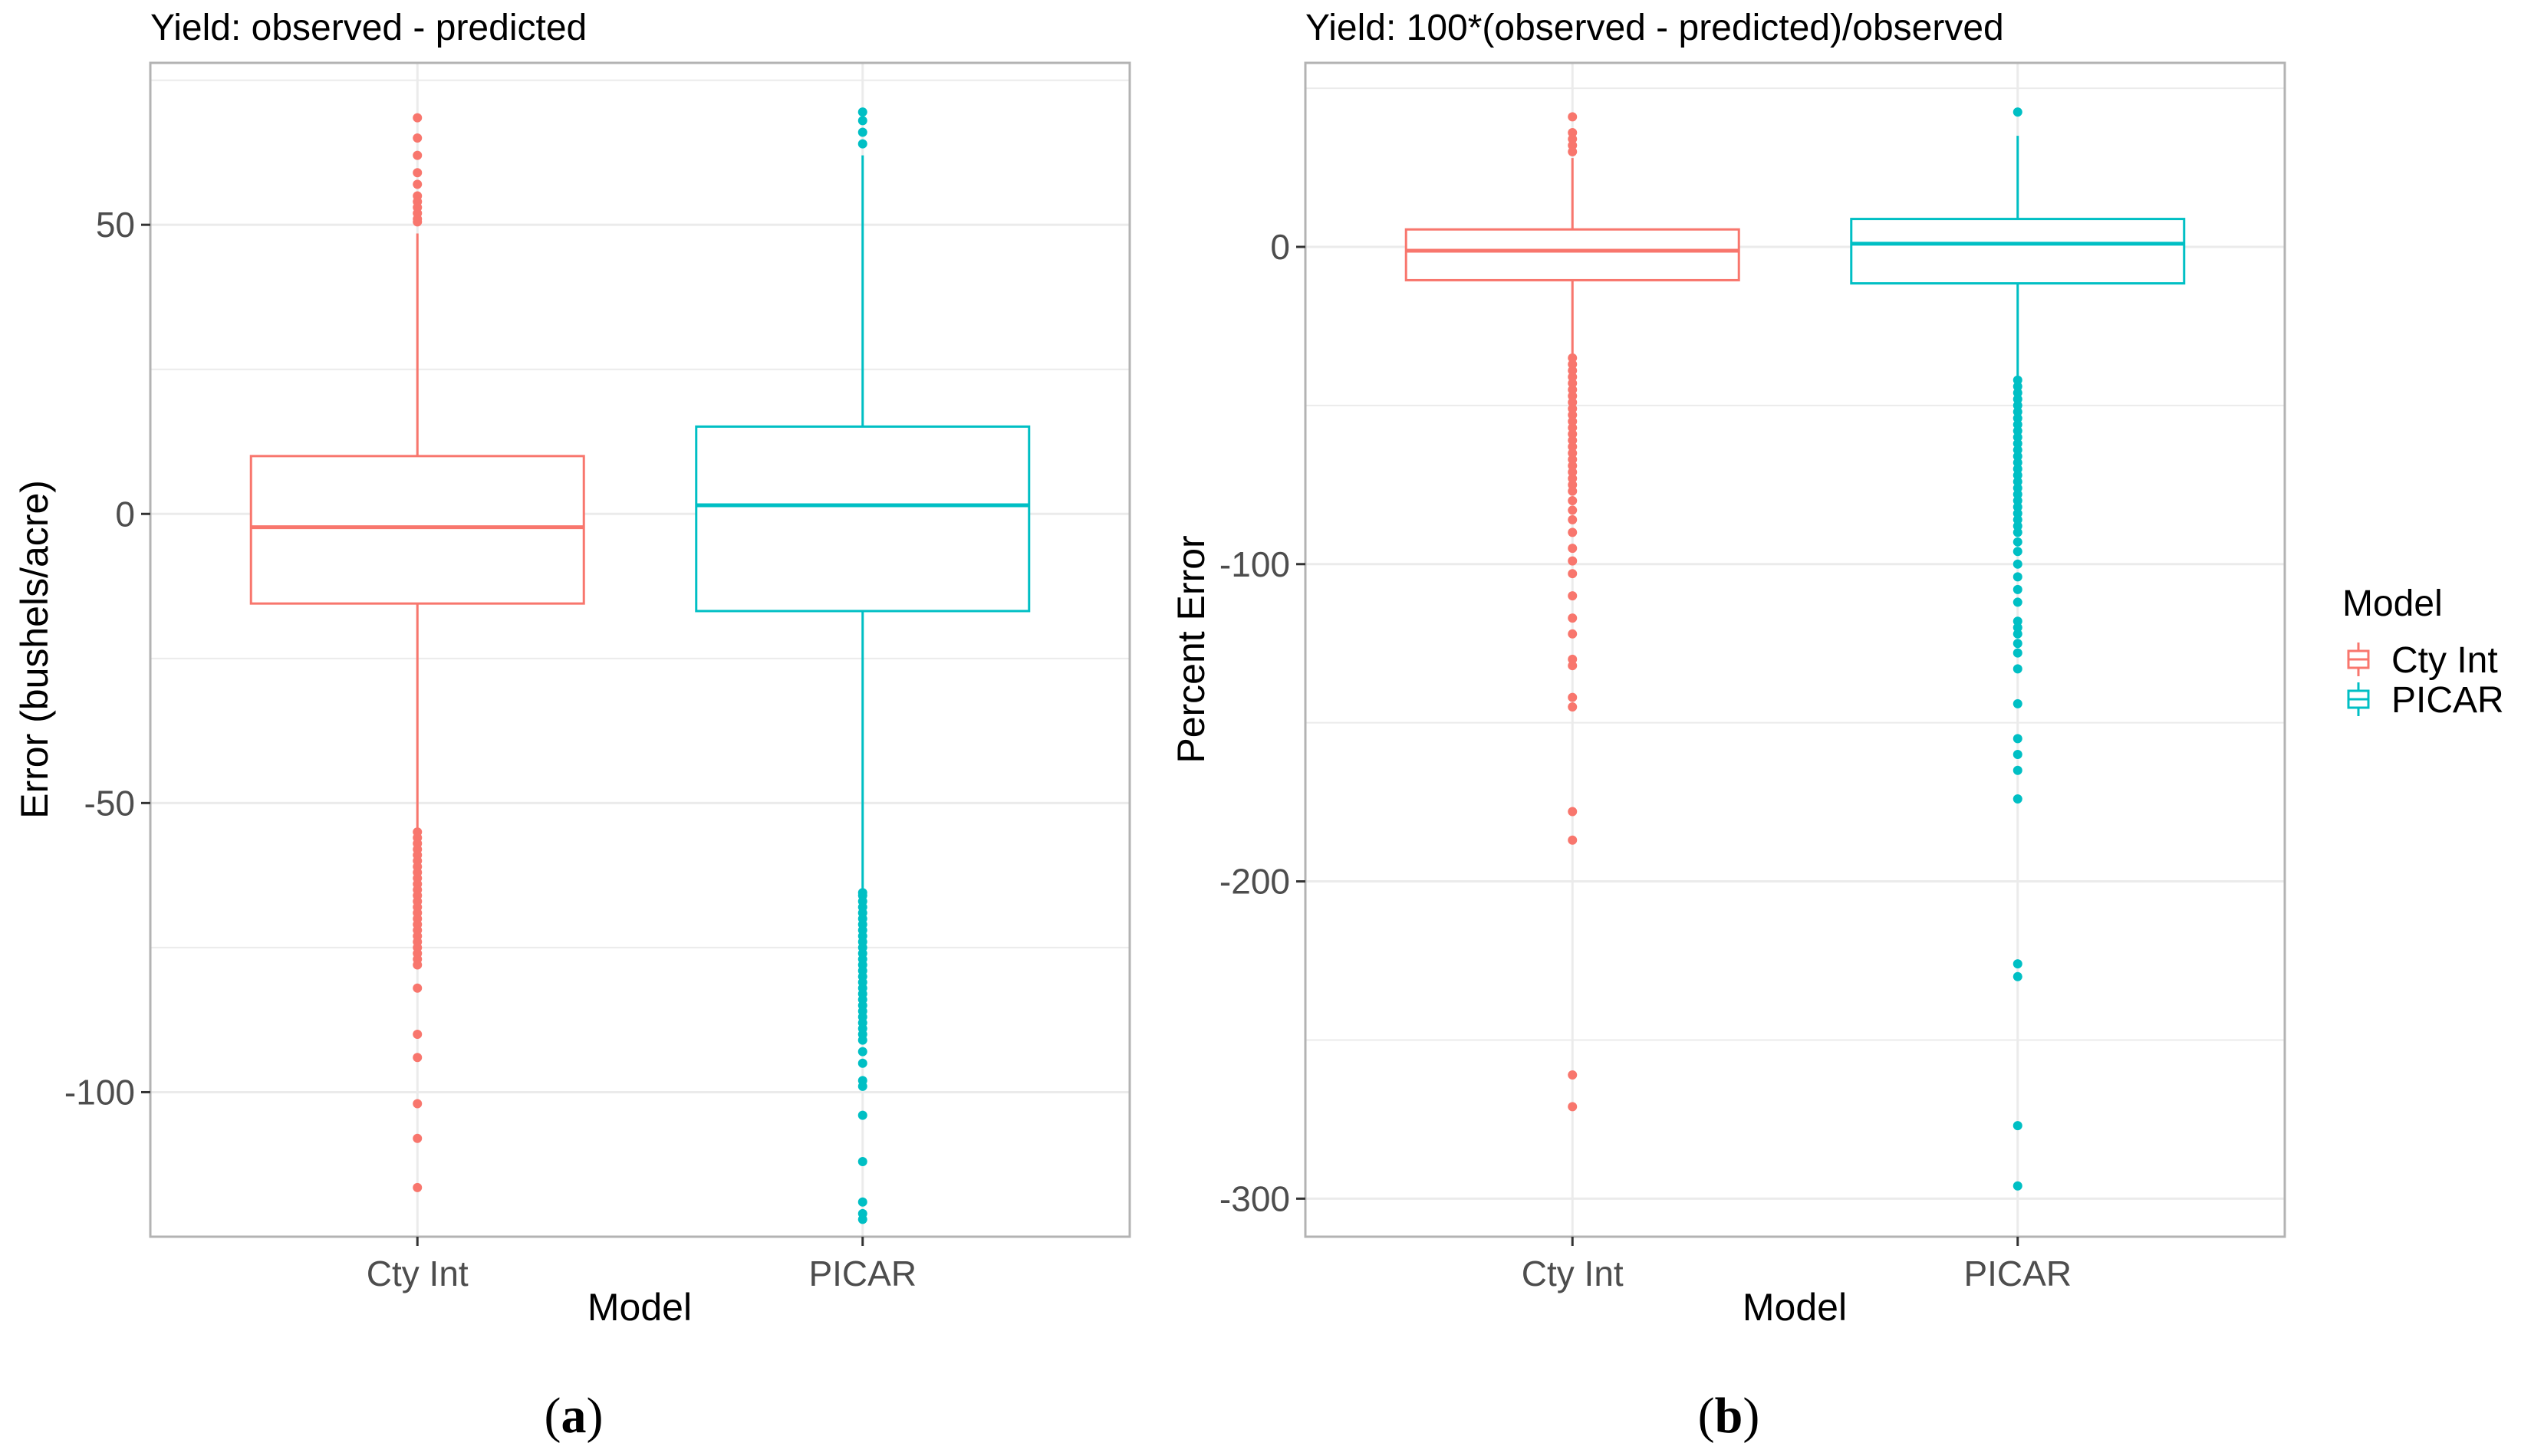  What do you see at coordinates (1254, 882) in the screenshot?
I see `y-tick-label: -200` at bounding box center [1254, 882].